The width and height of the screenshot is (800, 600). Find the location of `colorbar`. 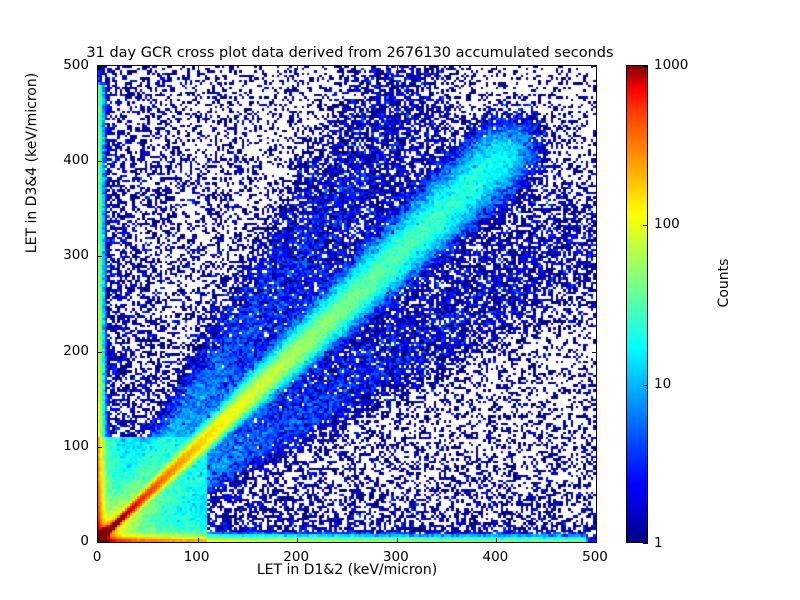

colorbar is located at coordinates (637, 304).